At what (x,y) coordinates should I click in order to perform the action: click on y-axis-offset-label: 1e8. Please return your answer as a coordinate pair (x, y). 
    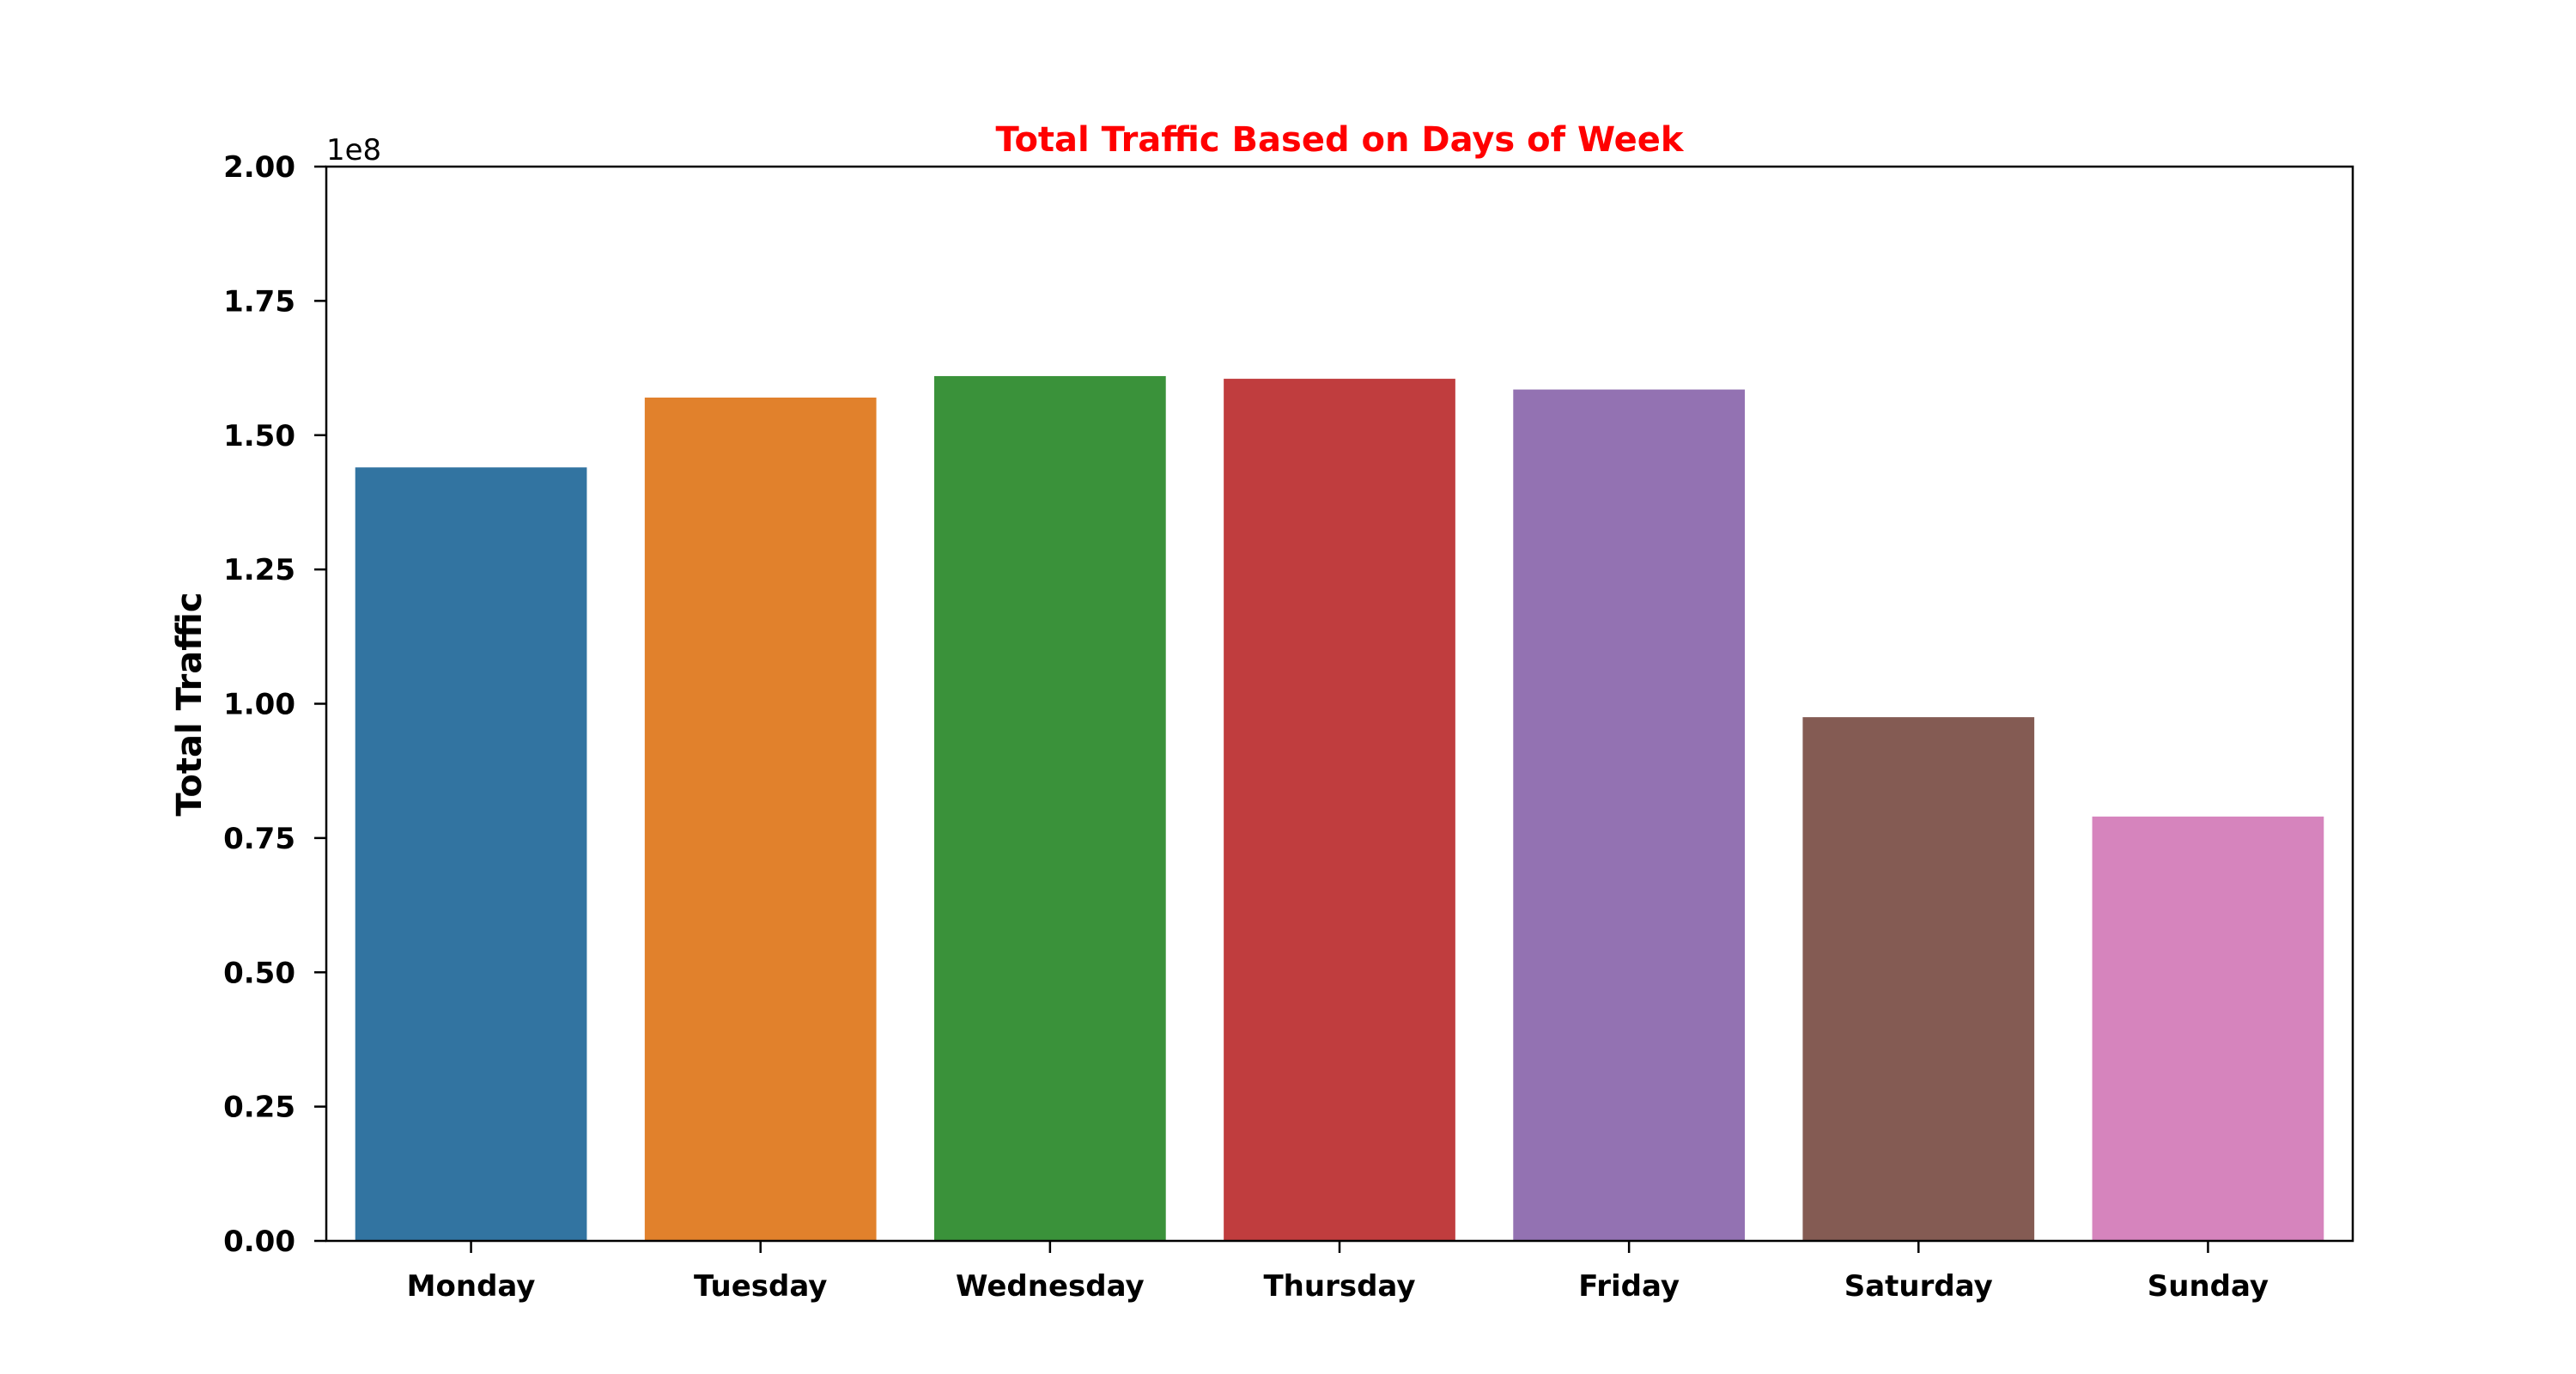
    Looking at the image, I should click on (354, 150).